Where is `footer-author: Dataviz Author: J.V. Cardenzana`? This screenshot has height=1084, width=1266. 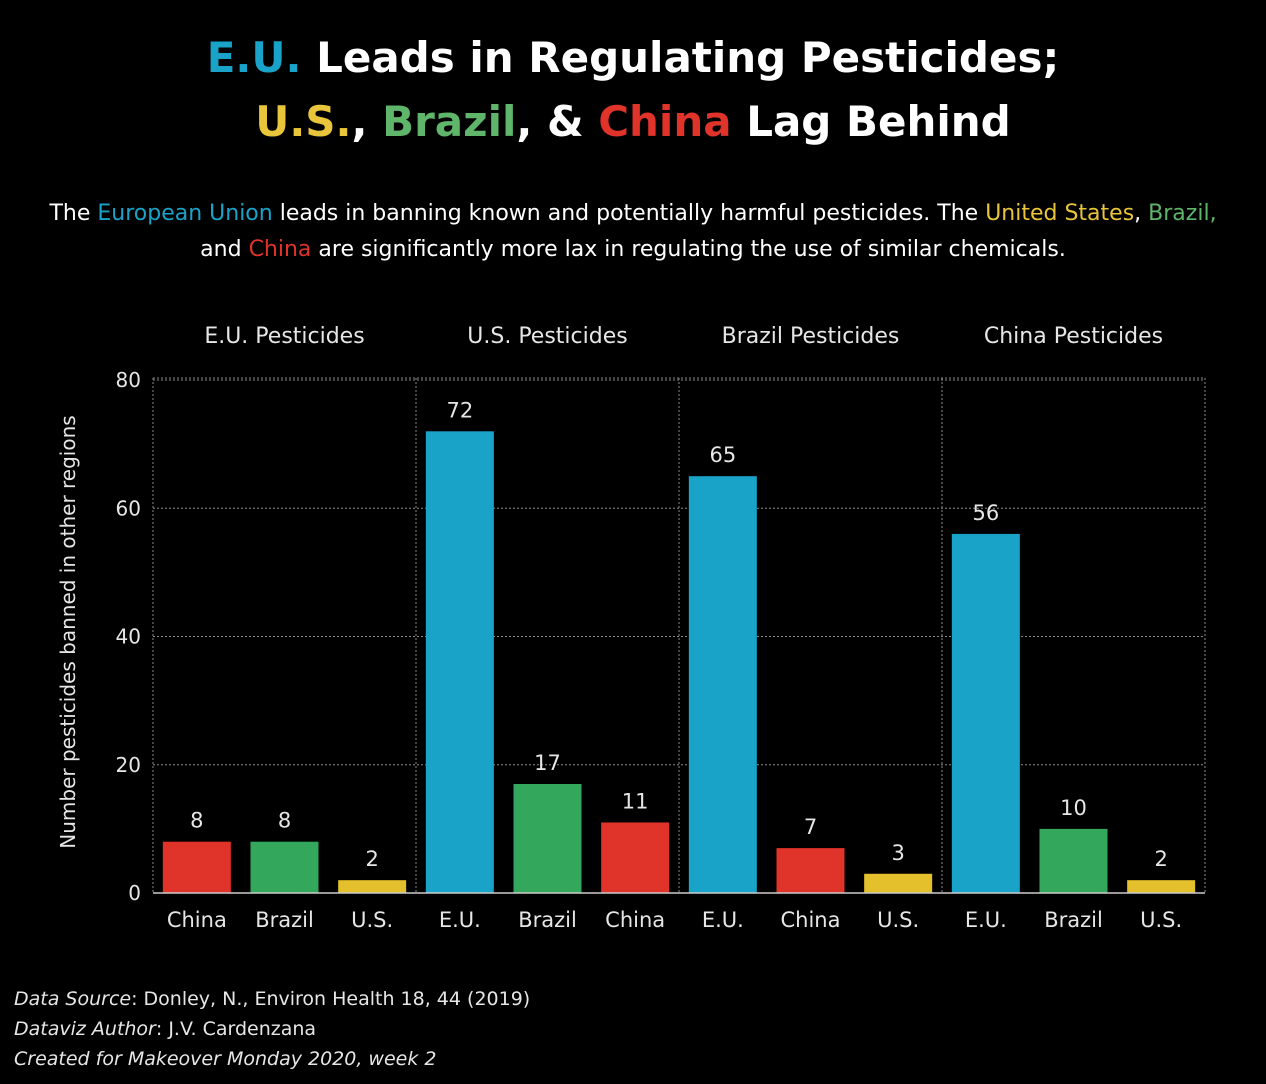
footer-author: Dataviz Author: J.V. Cardenzana is located at coordinates (272, 1029).